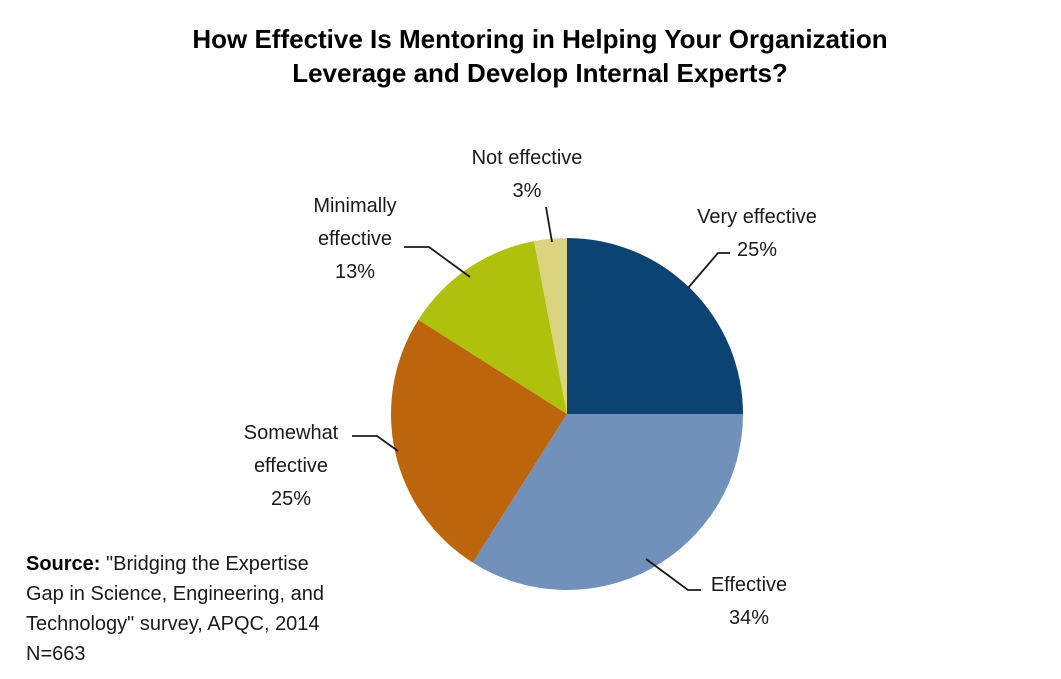 The height and width of the screenshot is (679, 1061). I want to click on leader-line-minimally-effective, so click(437, 262).